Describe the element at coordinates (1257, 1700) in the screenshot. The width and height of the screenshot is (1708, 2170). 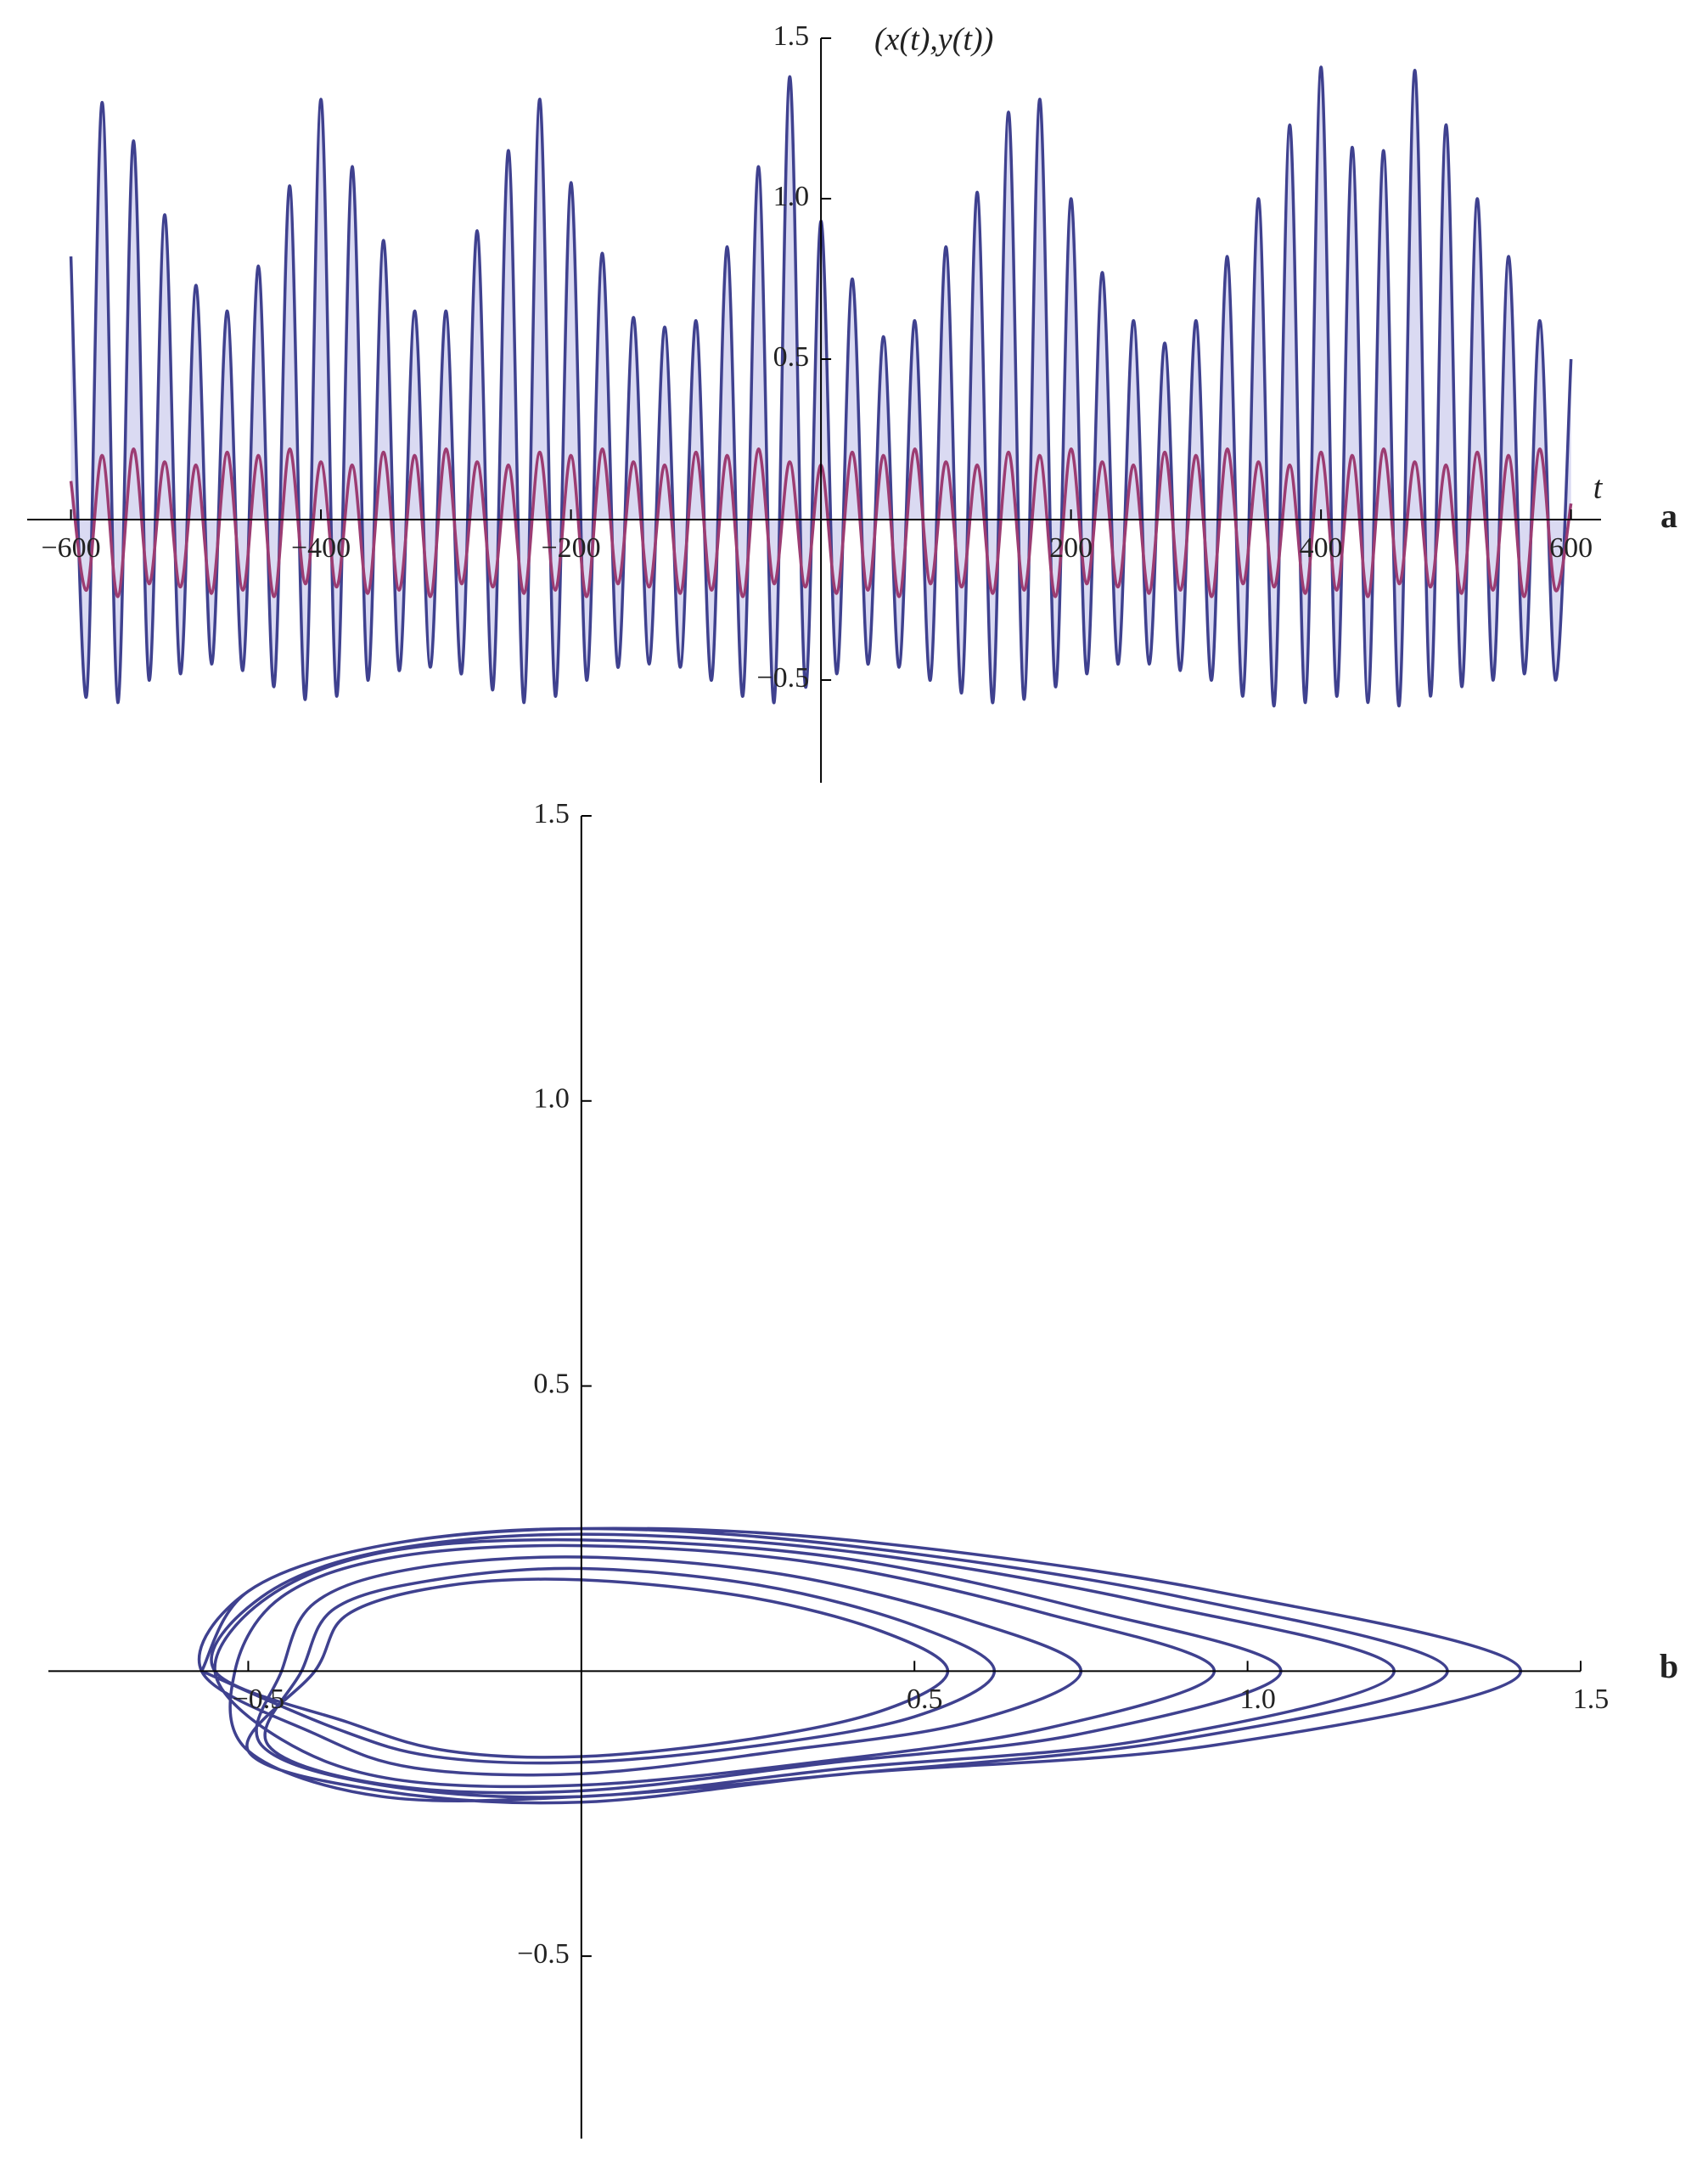
I see `x-tick-label: 1.0` at that location.